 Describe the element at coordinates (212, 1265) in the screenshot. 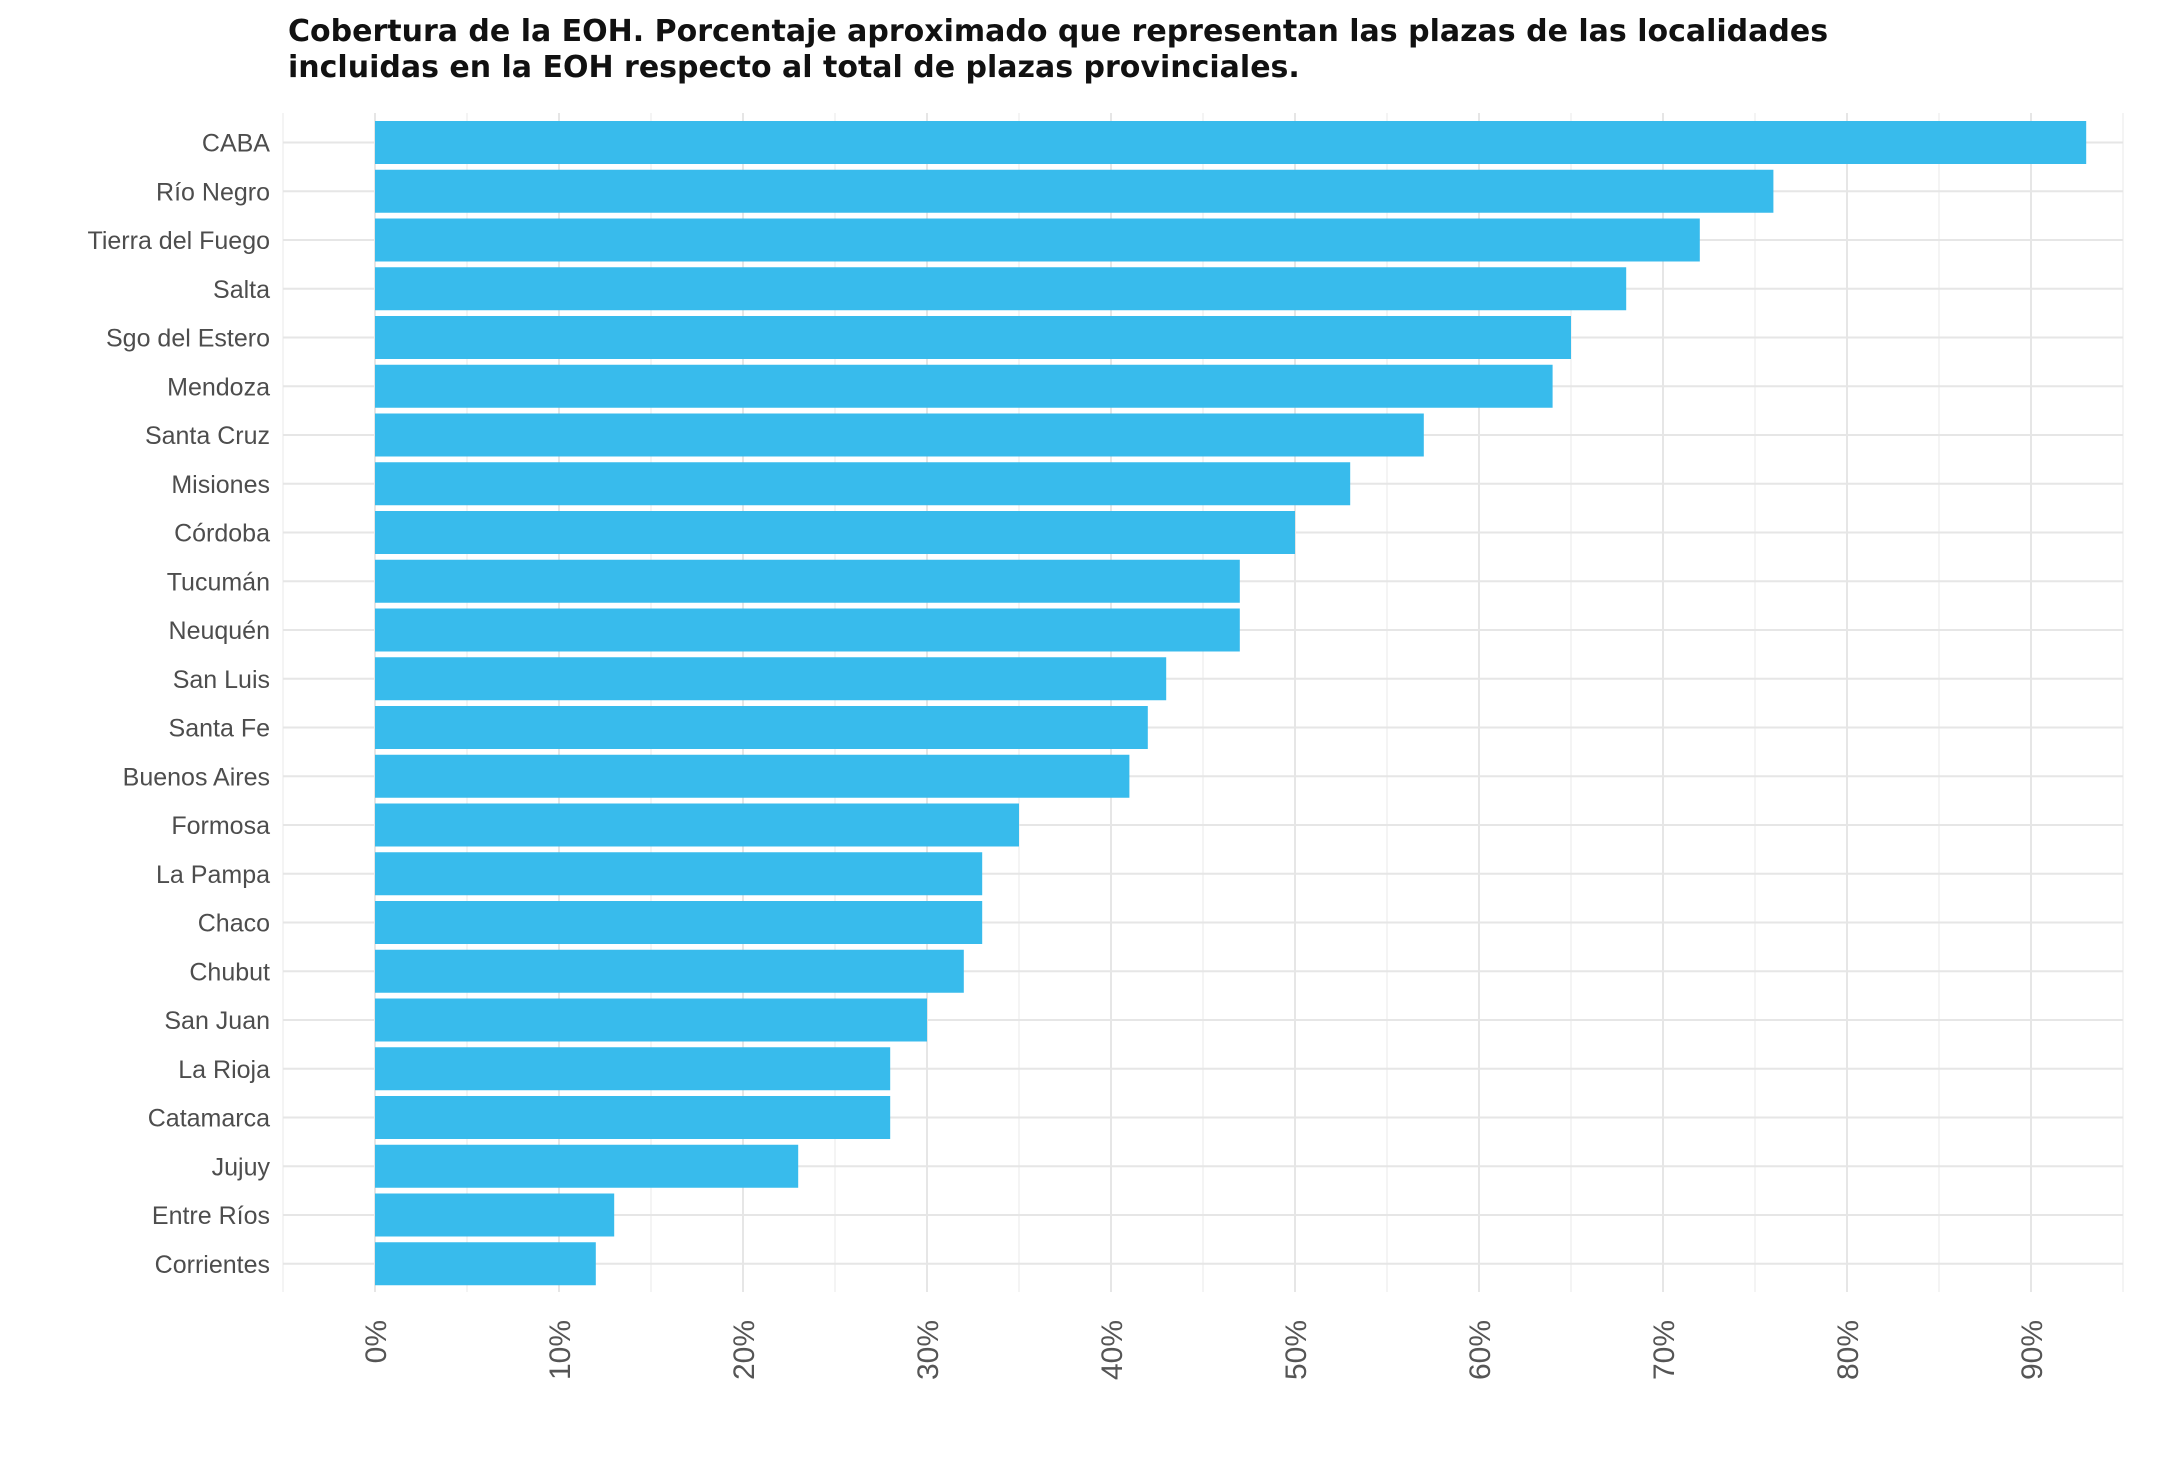

I see `category-label: Corrientes` at that location.